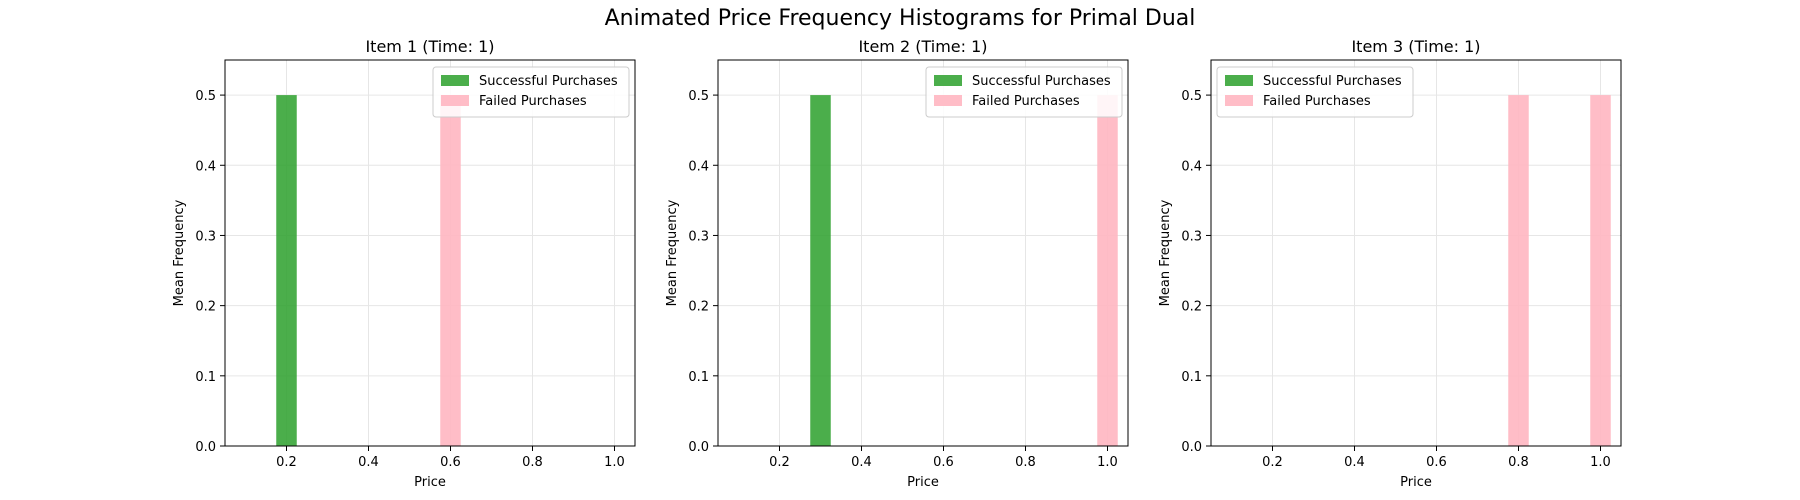 This screenshot has width=1800, height=500. Describe the element at coordinates (429, 46) in the screenshot. I see `subplot-title: Item 1 (Time: 1)` at that location.